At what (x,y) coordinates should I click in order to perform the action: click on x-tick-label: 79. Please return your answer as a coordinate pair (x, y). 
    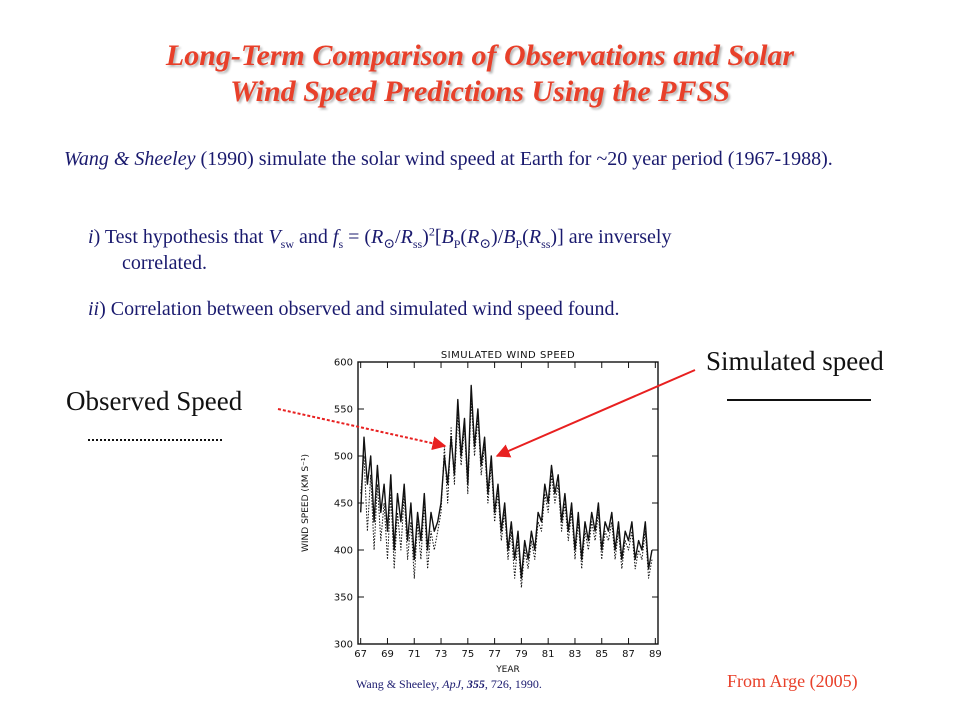
    Looking at the image, I should click on (521, 654).